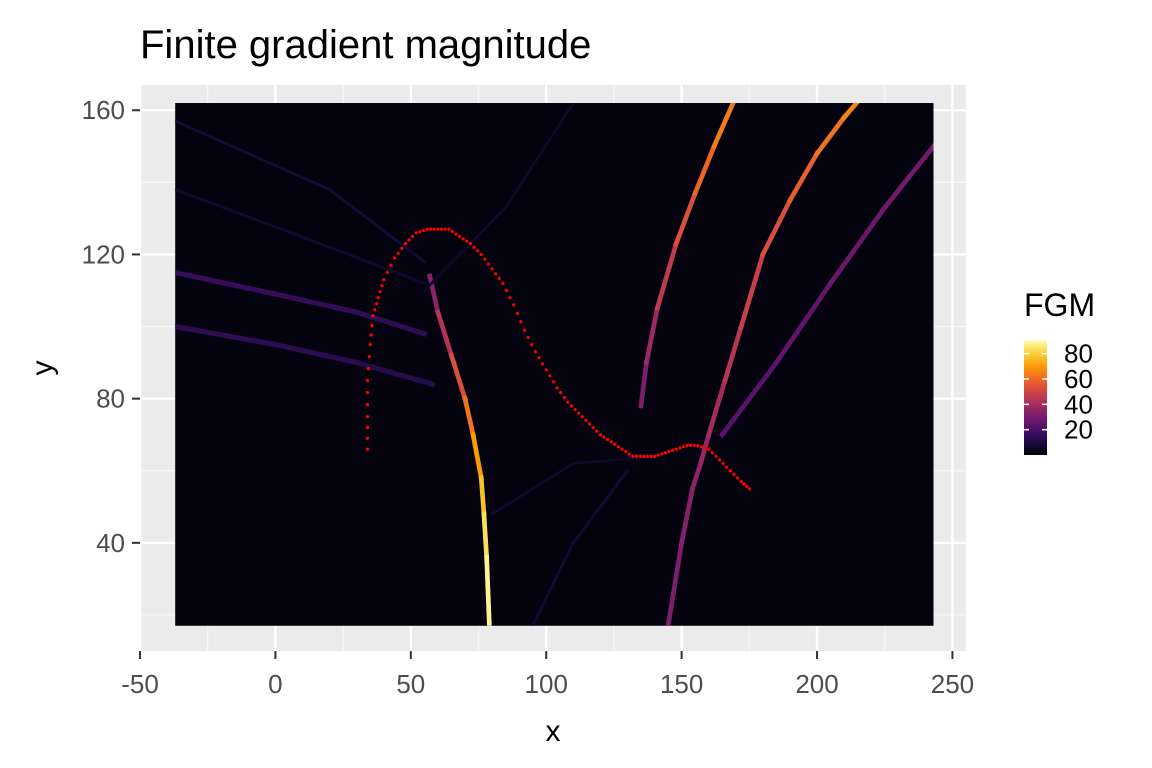 Image resolution: width=1152 pixels, height=768 pixels. What do you see at coordinates (952, 684) in the screenshot?
I see `x-tick-label: 250` at bounding box center [952, 684].